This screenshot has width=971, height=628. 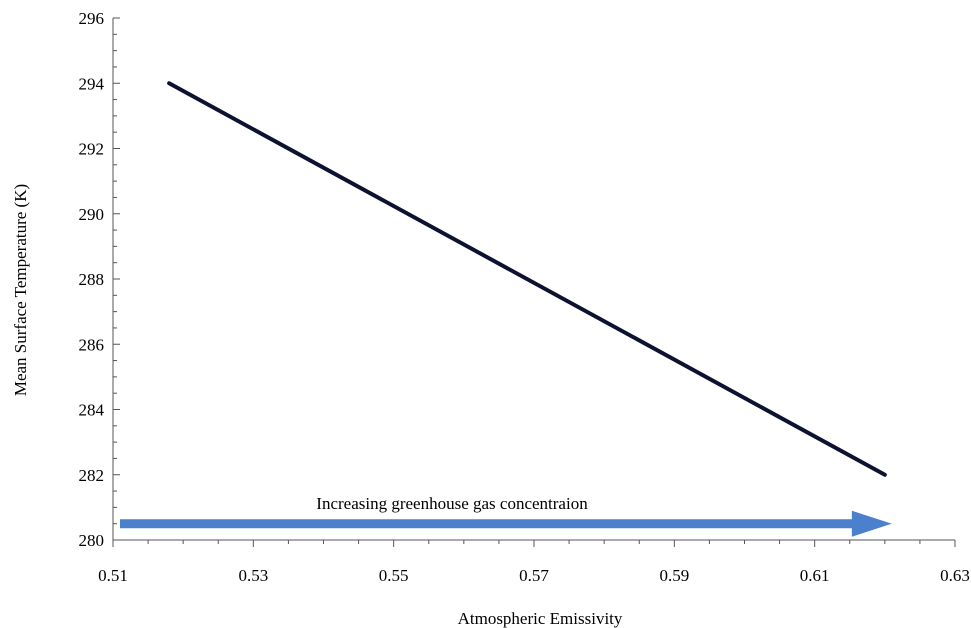 I want to click on x-tick-label: 0.55, so click(x=394, y=575).